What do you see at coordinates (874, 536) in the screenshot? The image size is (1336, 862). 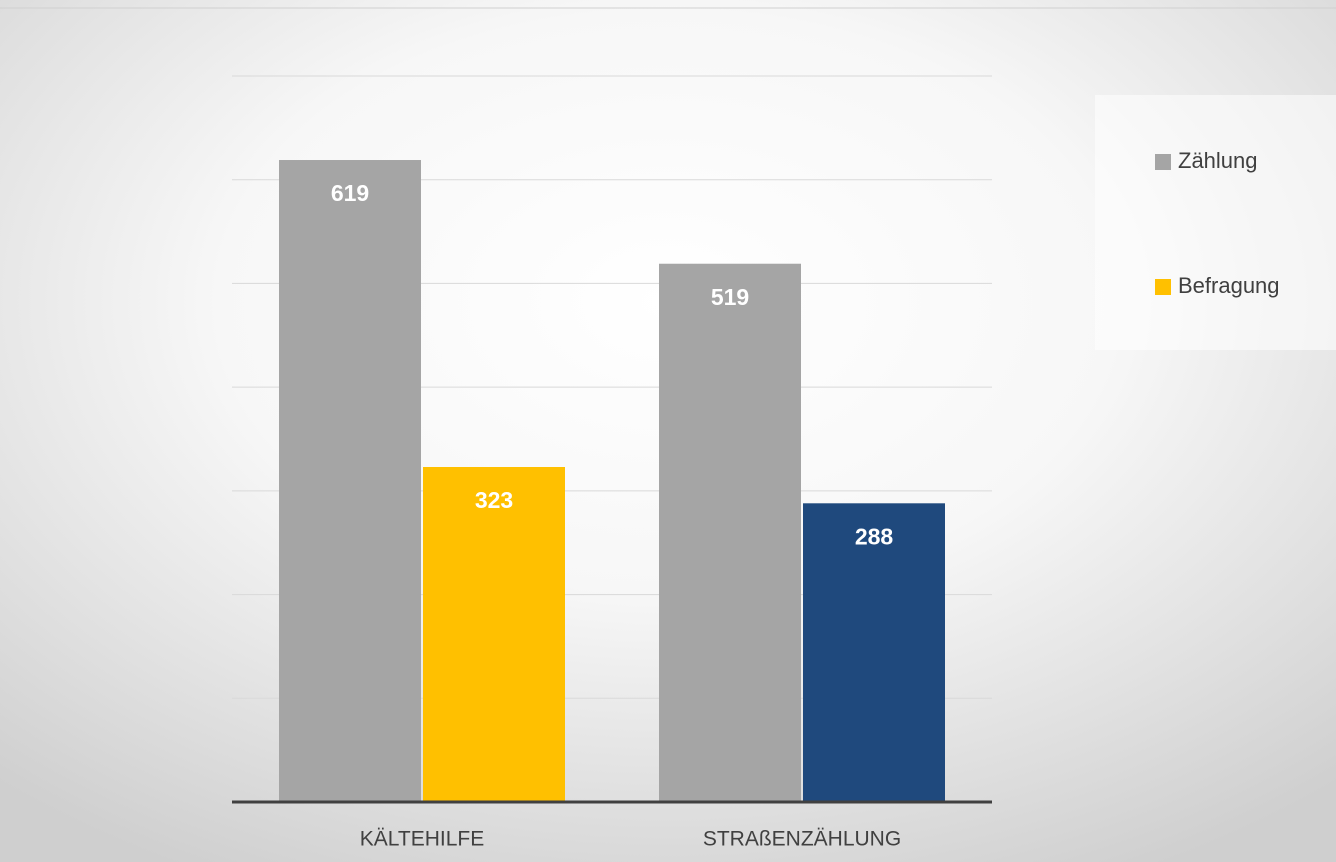 I see `data-label: 288` at bounding box center [874, 536].